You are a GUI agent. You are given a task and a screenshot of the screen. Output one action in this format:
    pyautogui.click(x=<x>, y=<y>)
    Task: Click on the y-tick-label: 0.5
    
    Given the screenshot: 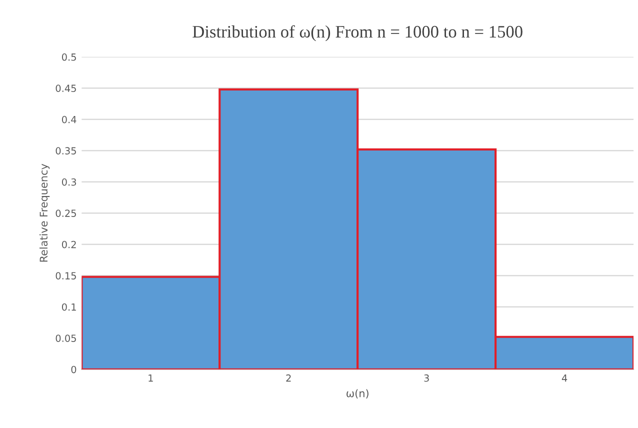 What is the action you would take?
    pyautogui.click(x=69, y=57)
    